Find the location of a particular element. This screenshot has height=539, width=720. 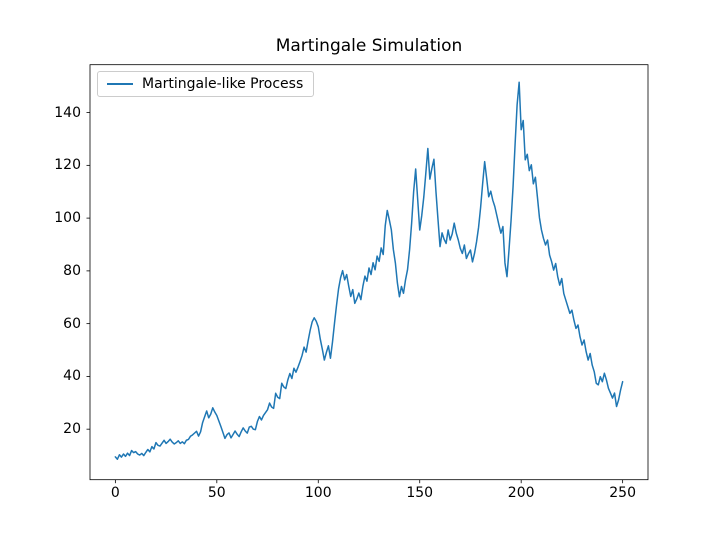

x-tick-label: 50 is located at coordinates (216, 493).